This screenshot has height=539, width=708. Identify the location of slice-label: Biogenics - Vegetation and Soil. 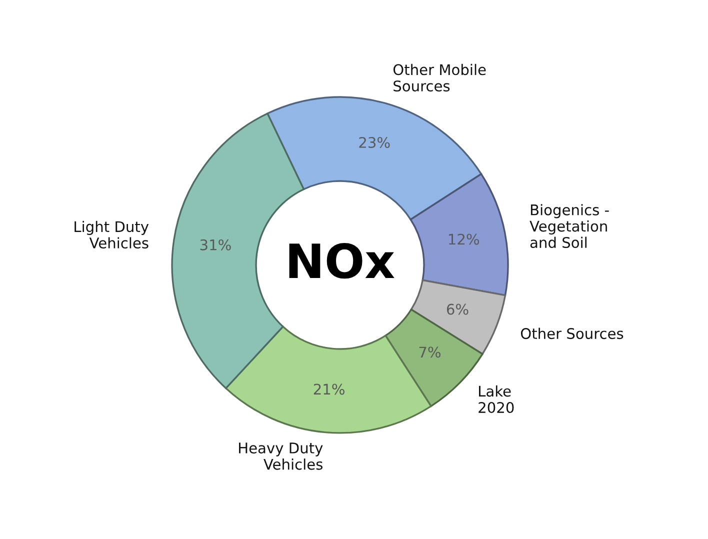
(569, 226).